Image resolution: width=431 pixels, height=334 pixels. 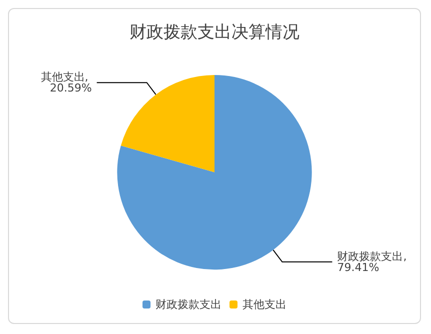 What do you see at coordinates (215, 32) in the screenshot?
I see `chart-title: 财政拨款支出决算情况` at bounding box center [215, 32].